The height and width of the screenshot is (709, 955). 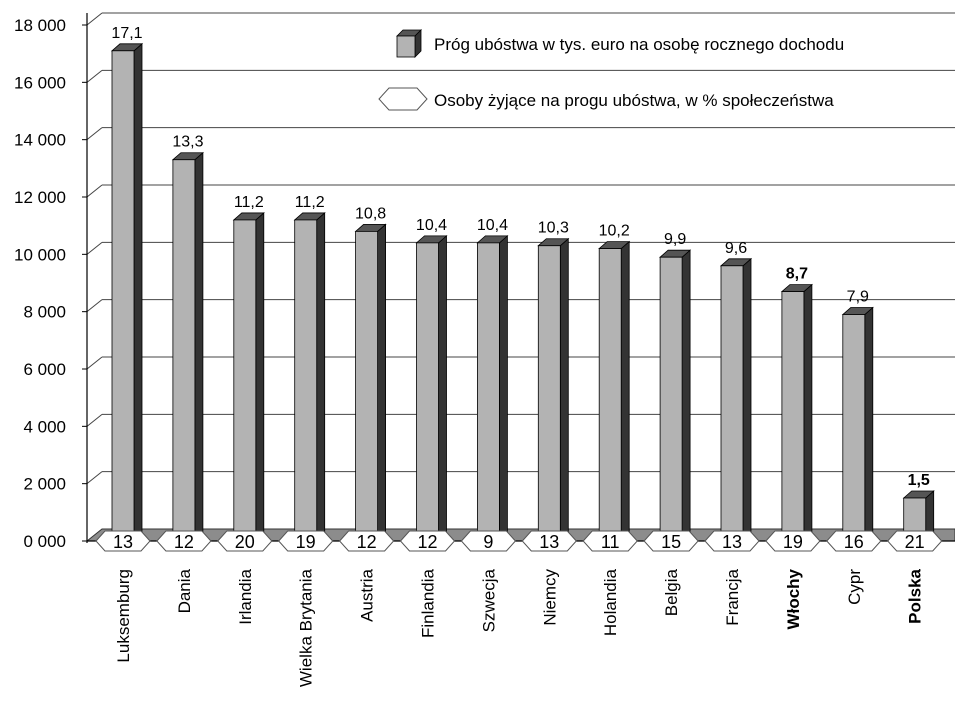 I want to click on x-tick-label: Holandia, so click(x=610, y=602).